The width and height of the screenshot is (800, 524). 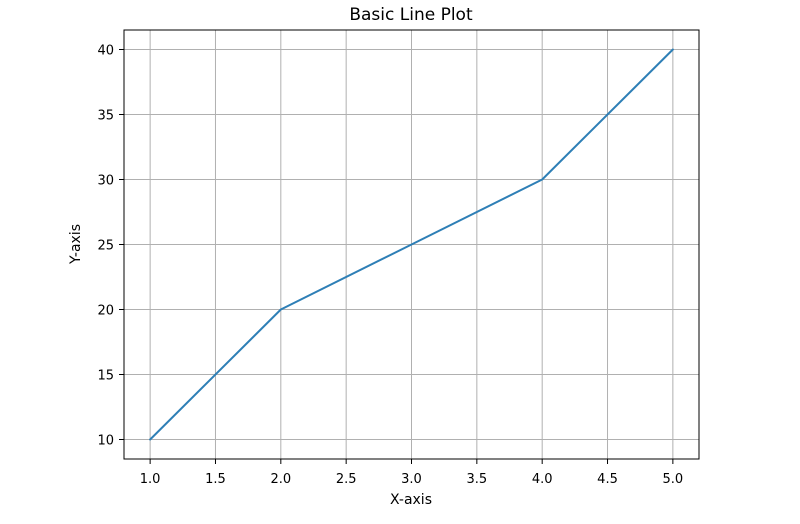 I want to click on x-axis-label: X-axis, so click(x=411, y=500).